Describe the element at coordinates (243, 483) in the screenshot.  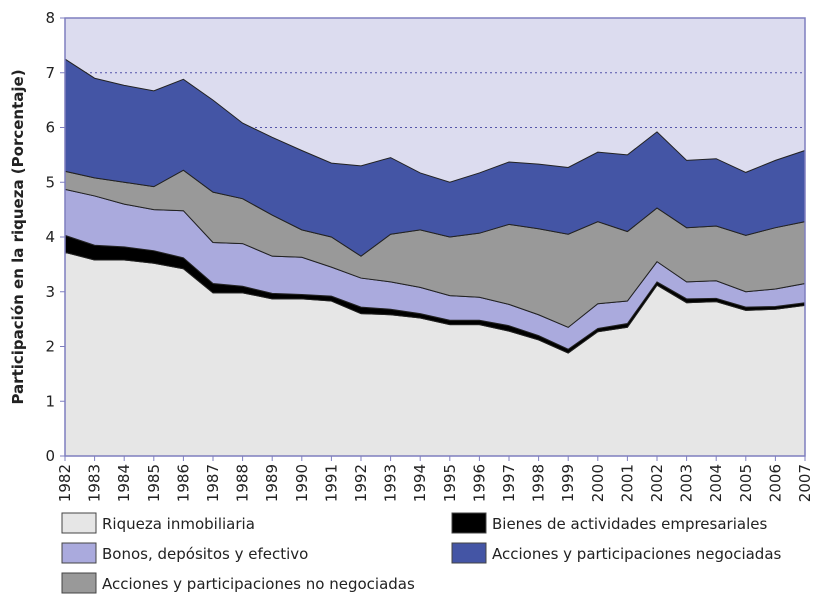
I see `x-tick-label: 1988` at that location.